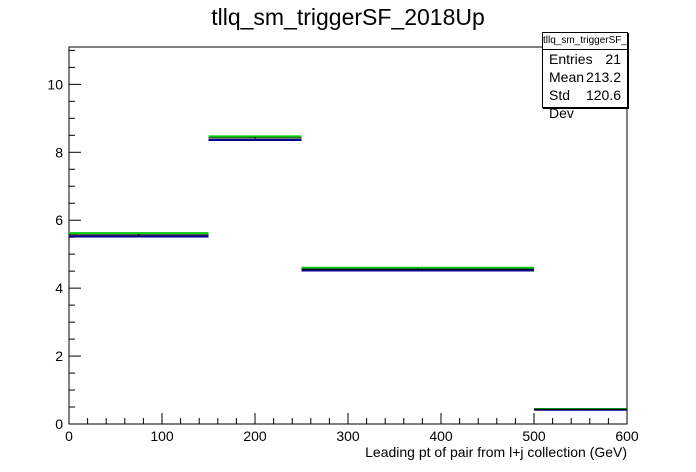 The image size is (696, 472). Describe the element at coordinates (603, 95) in the screenshot. I see `stats-value-stddev: 120.6` at that location.